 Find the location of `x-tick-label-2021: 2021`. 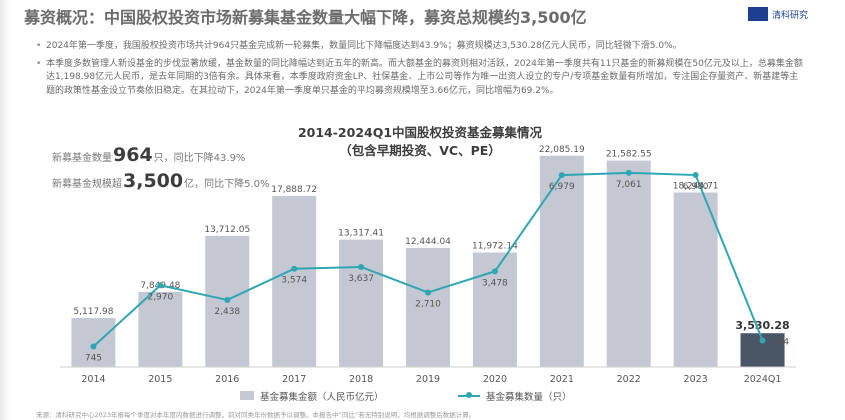

x-tick-label-2021: 2021 is located at coordinates (562, 379).